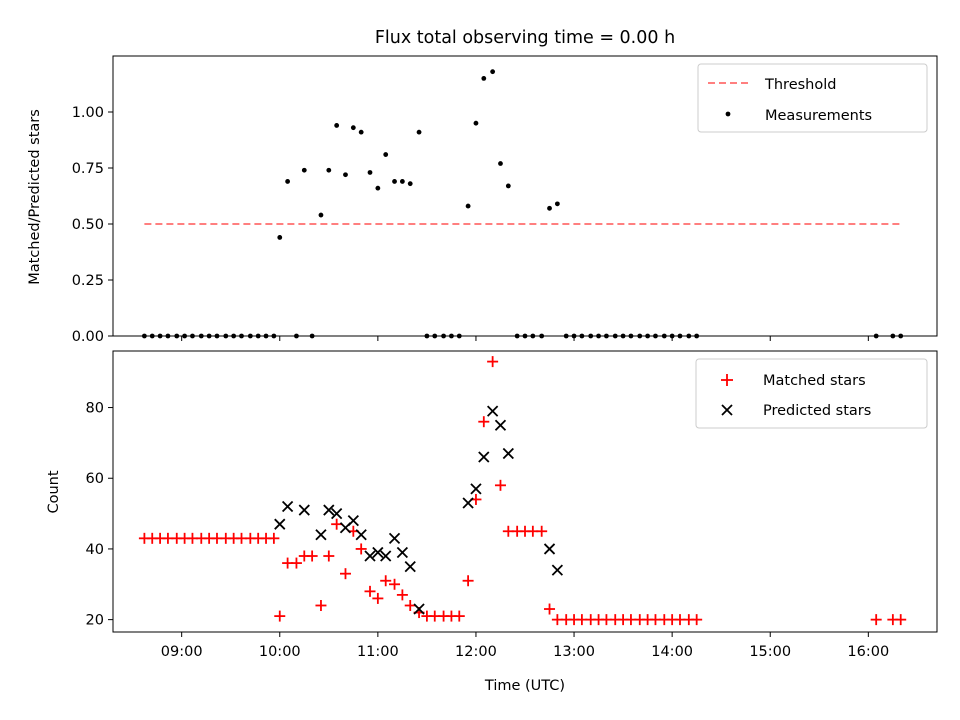 Image resolution: width=960 pixels, height=720 pixels. Describe the element at coordinates (524, 686) in the screenshot. I see `bottom-x-axis-label: Time (UTC)` at that location.